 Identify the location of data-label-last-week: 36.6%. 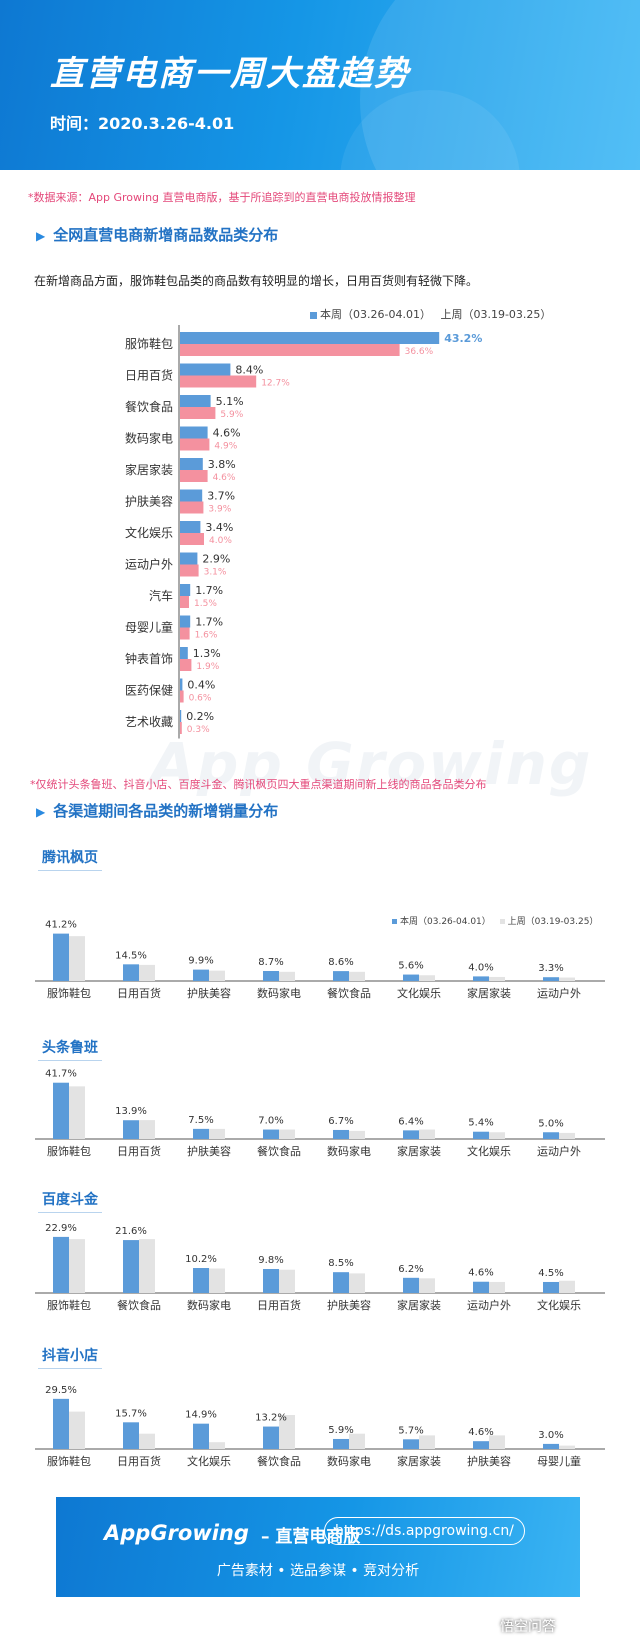
(419, 352).